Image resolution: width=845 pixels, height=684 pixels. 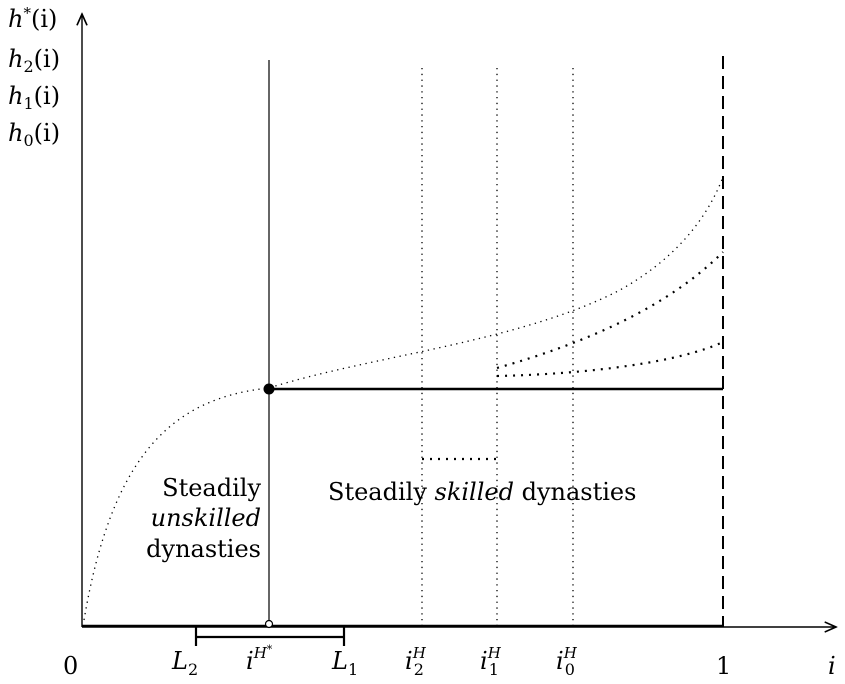 What do you see at coordinates (206, 518) in the screenshot?
I see `unskilled-label-line2: unskilled` at bounding box center [206, 518].